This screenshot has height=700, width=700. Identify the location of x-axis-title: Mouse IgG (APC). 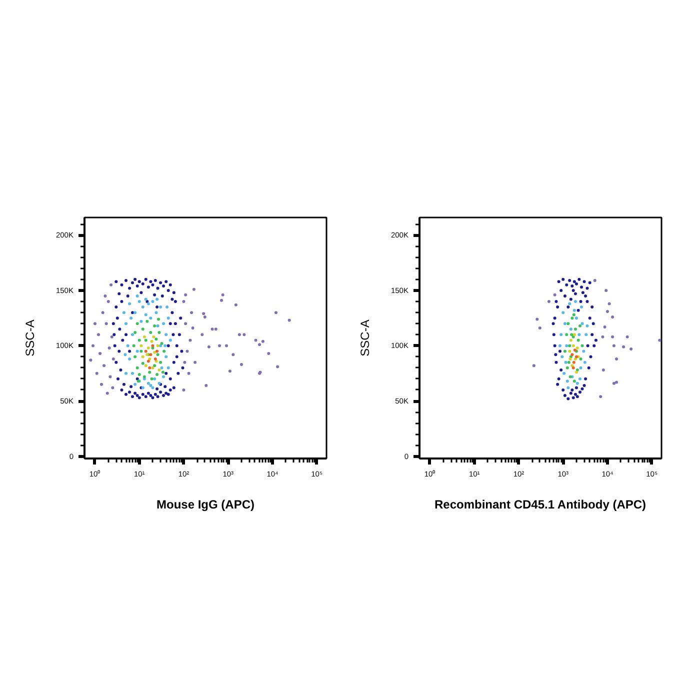
(205, 505).